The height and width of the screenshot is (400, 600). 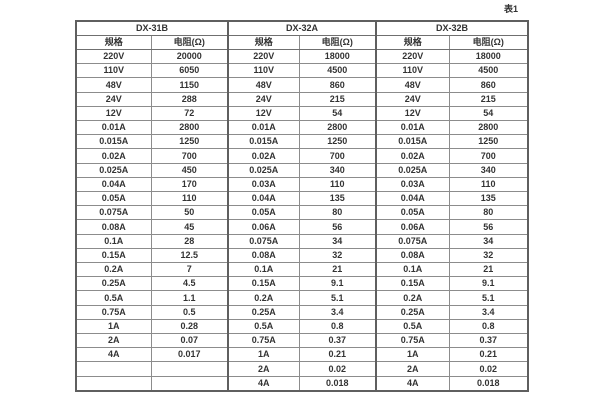 I want to click on resistance-cell: 20000, so click(x=189, y=56).